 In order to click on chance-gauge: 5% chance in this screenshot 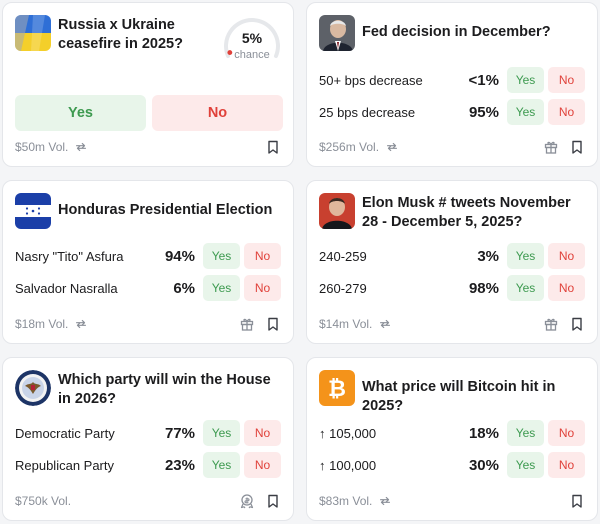, I will do `click(252, 39)`.